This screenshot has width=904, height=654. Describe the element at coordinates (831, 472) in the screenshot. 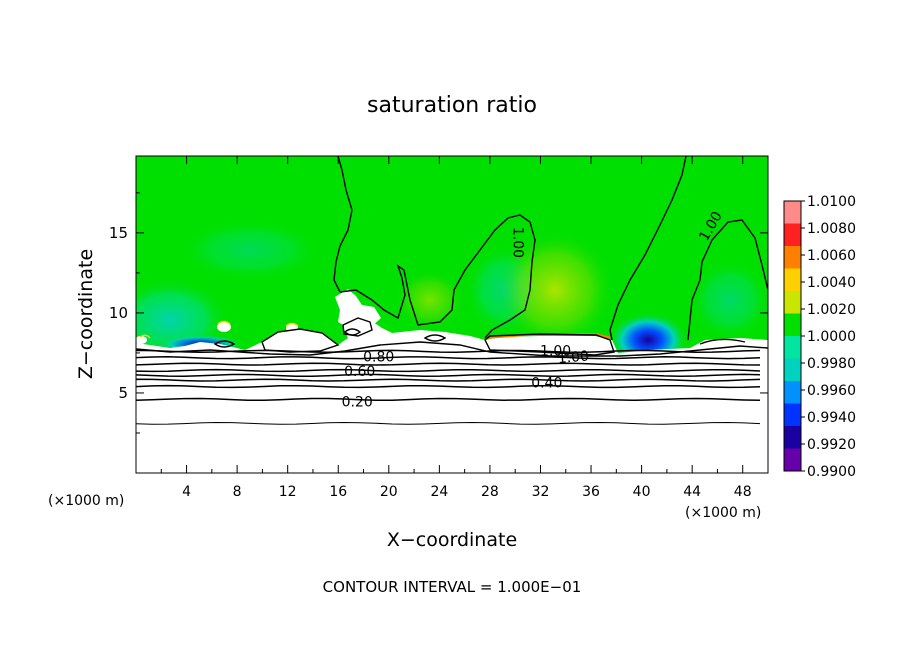

I see `colorbar-tick-label: 0.9900` at that location.